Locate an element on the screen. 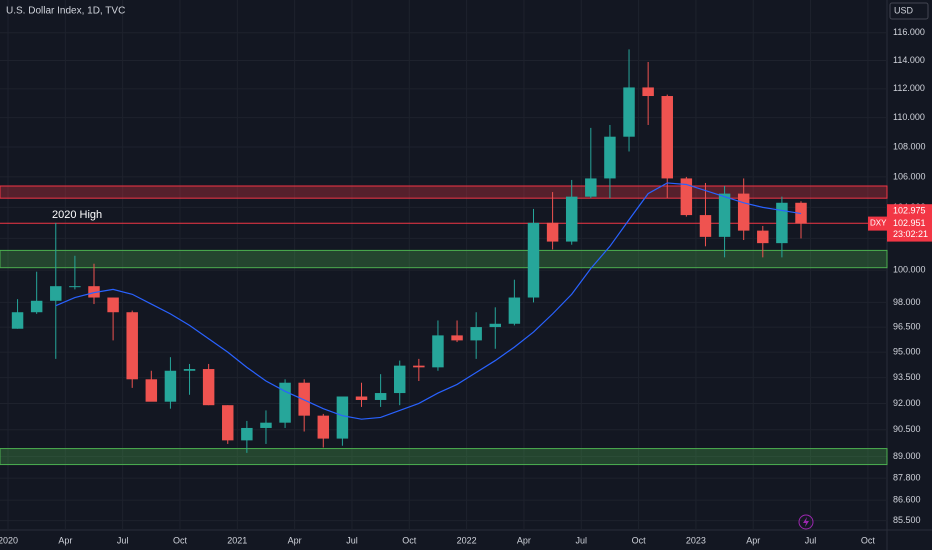  lightning-icon is located at coordinates (806, 522).